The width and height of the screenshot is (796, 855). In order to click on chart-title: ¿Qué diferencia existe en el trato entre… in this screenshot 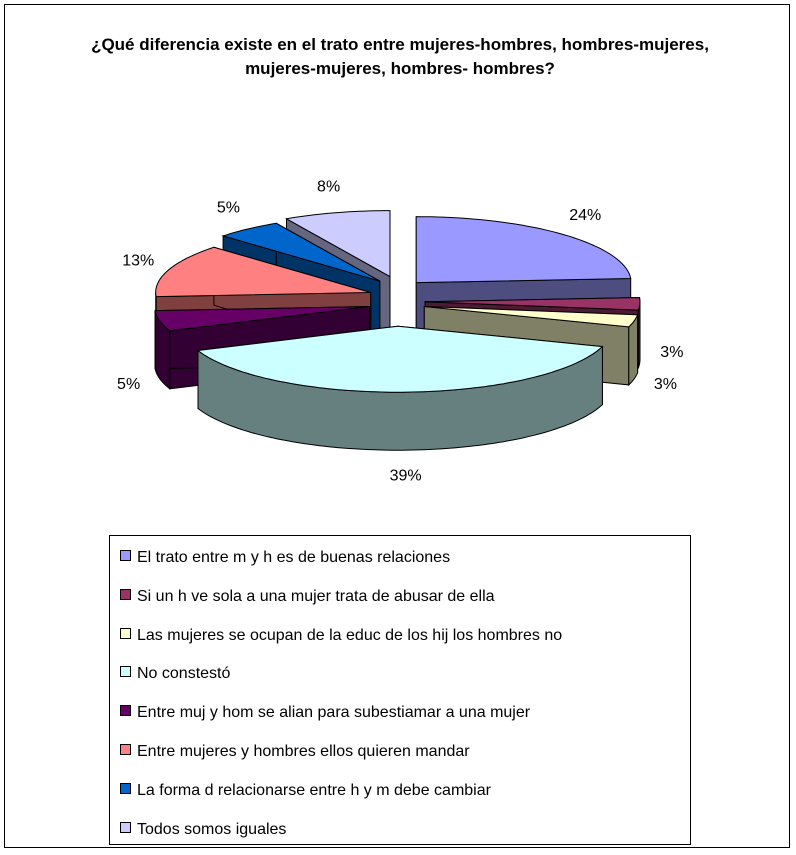, I will do `click(400, 56)`.